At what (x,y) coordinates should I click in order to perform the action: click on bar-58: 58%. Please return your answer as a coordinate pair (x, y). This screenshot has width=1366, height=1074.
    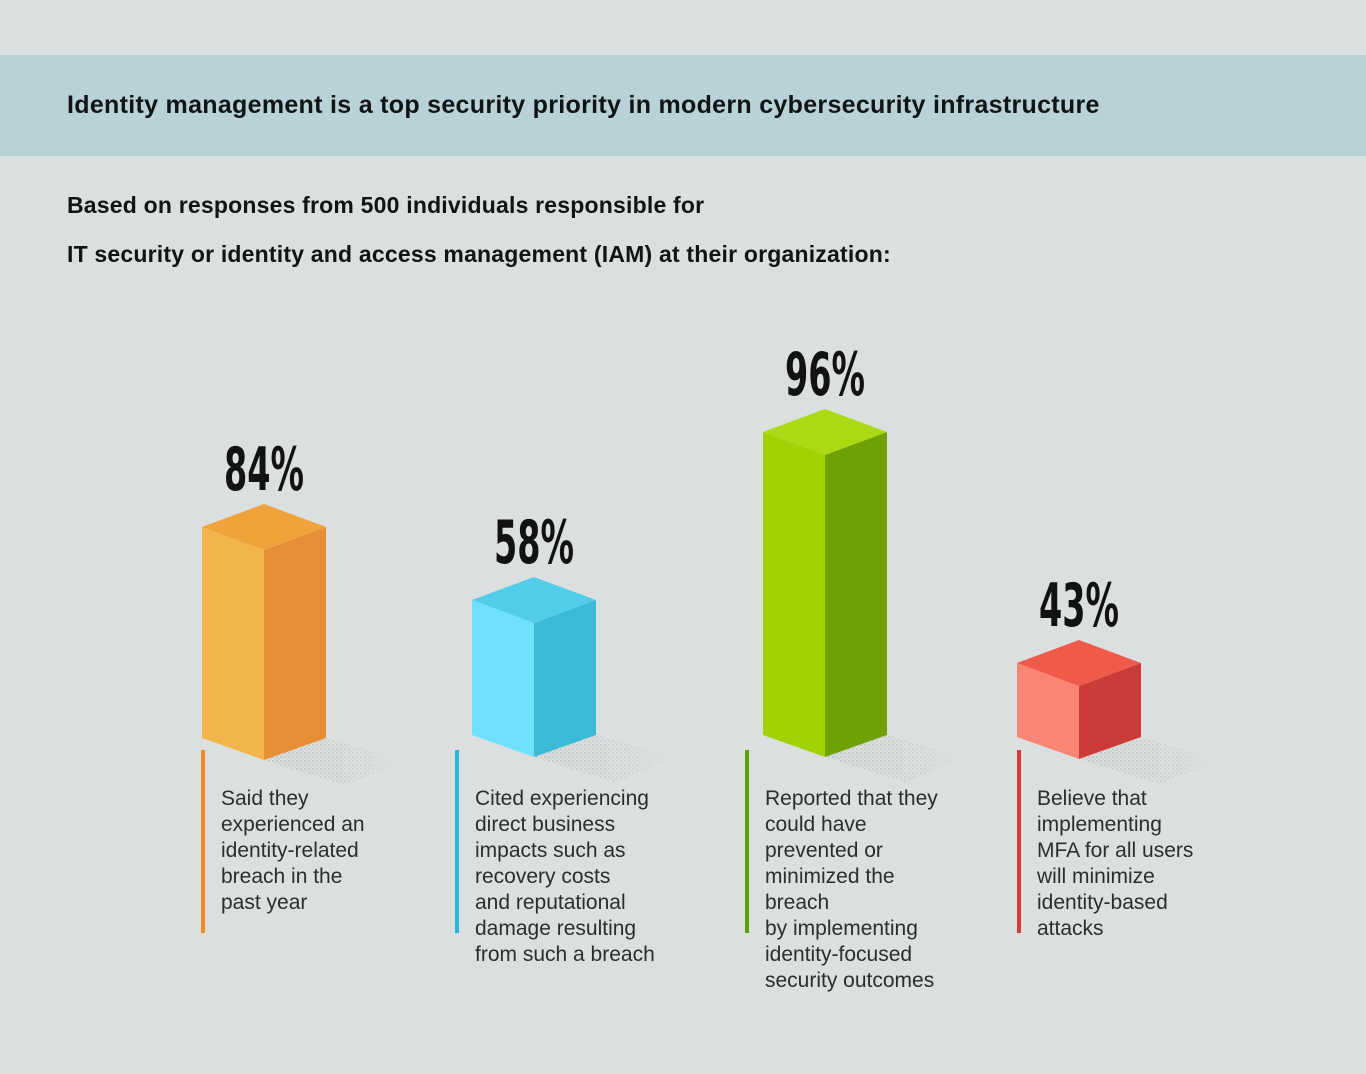
    Looking at the image, I should click on (574, 645).